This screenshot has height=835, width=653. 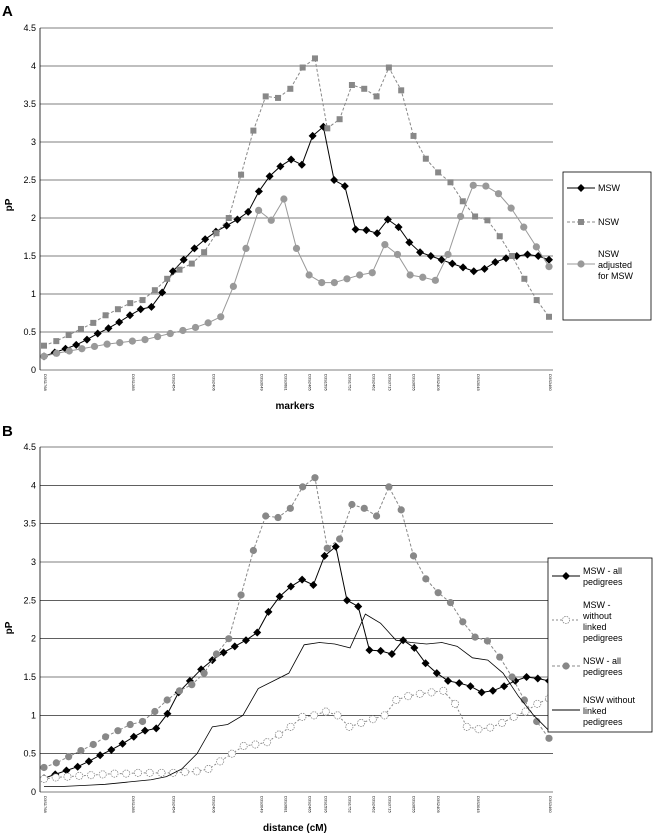 I want to click on legend-label: MSW, so click(x=609, y=188).